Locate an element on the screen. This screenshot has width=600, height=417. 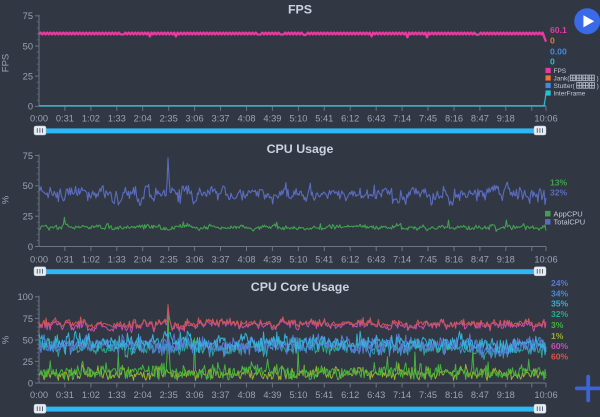
svg-text: 24% is located at coordinates (560, 283).